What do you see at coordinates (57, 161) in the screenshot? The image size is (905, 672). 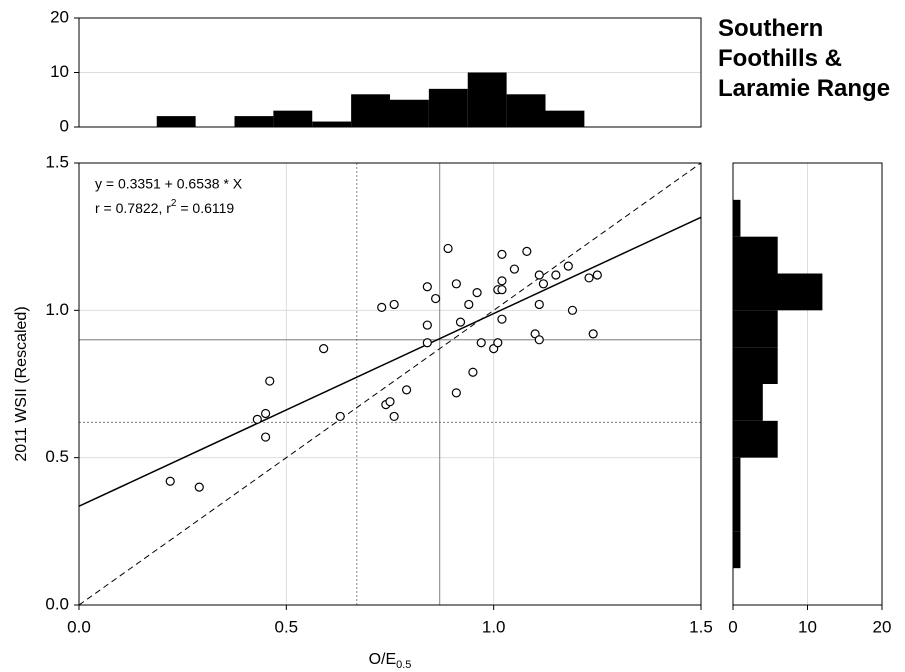 I see `y-tick-label: 1.5` at bounding box center [57, 161].